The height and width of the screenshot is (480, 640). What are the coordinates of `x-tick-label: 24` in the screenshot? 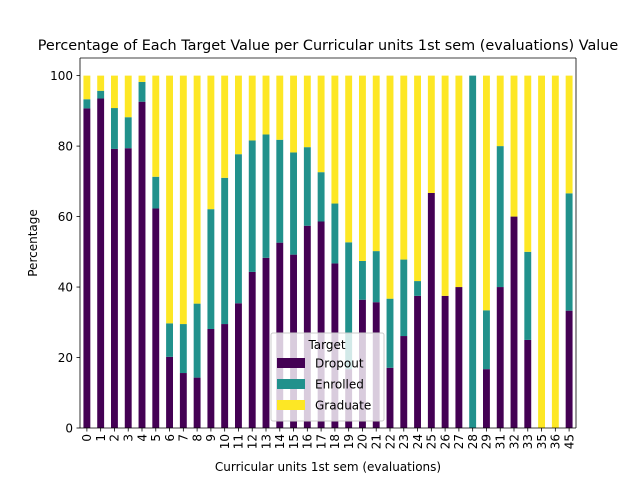 It's located at (418, 441).